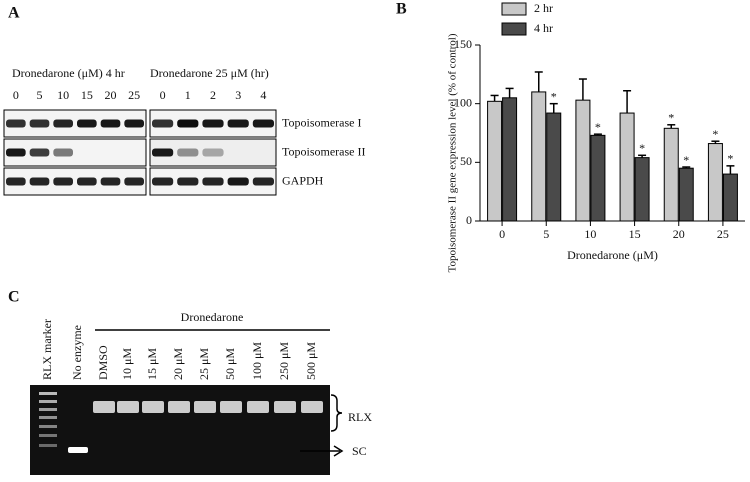  What do you see at coordinates (546, 234) in the screenshot?
I see `x-tick-label: 5` at bounding box center [546, 234].